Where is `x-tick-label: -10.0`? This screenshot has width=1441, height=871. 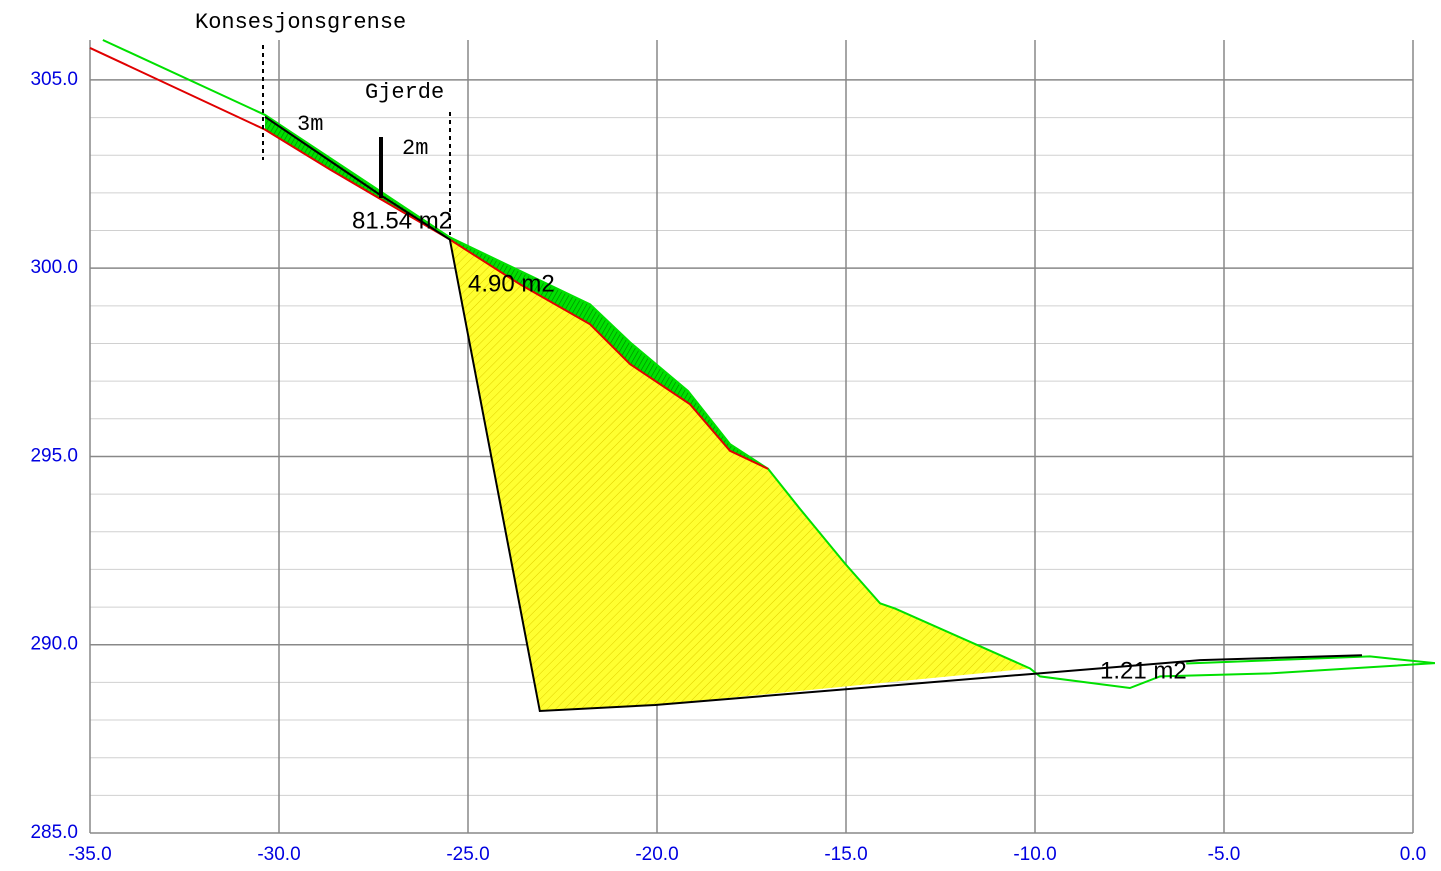 x-tick-label: -10.0 is located at coordinates (1034, 854).